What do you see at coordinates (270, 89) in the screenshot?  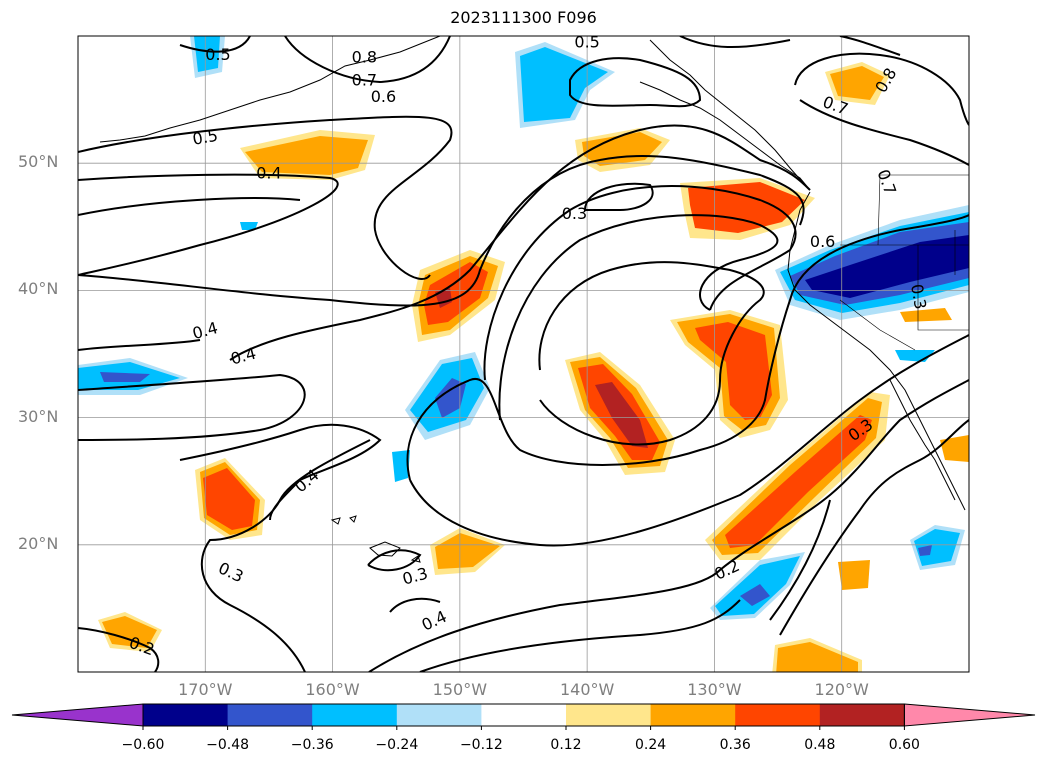 I see `alaska-coastline` at bounding box center [270, 89].